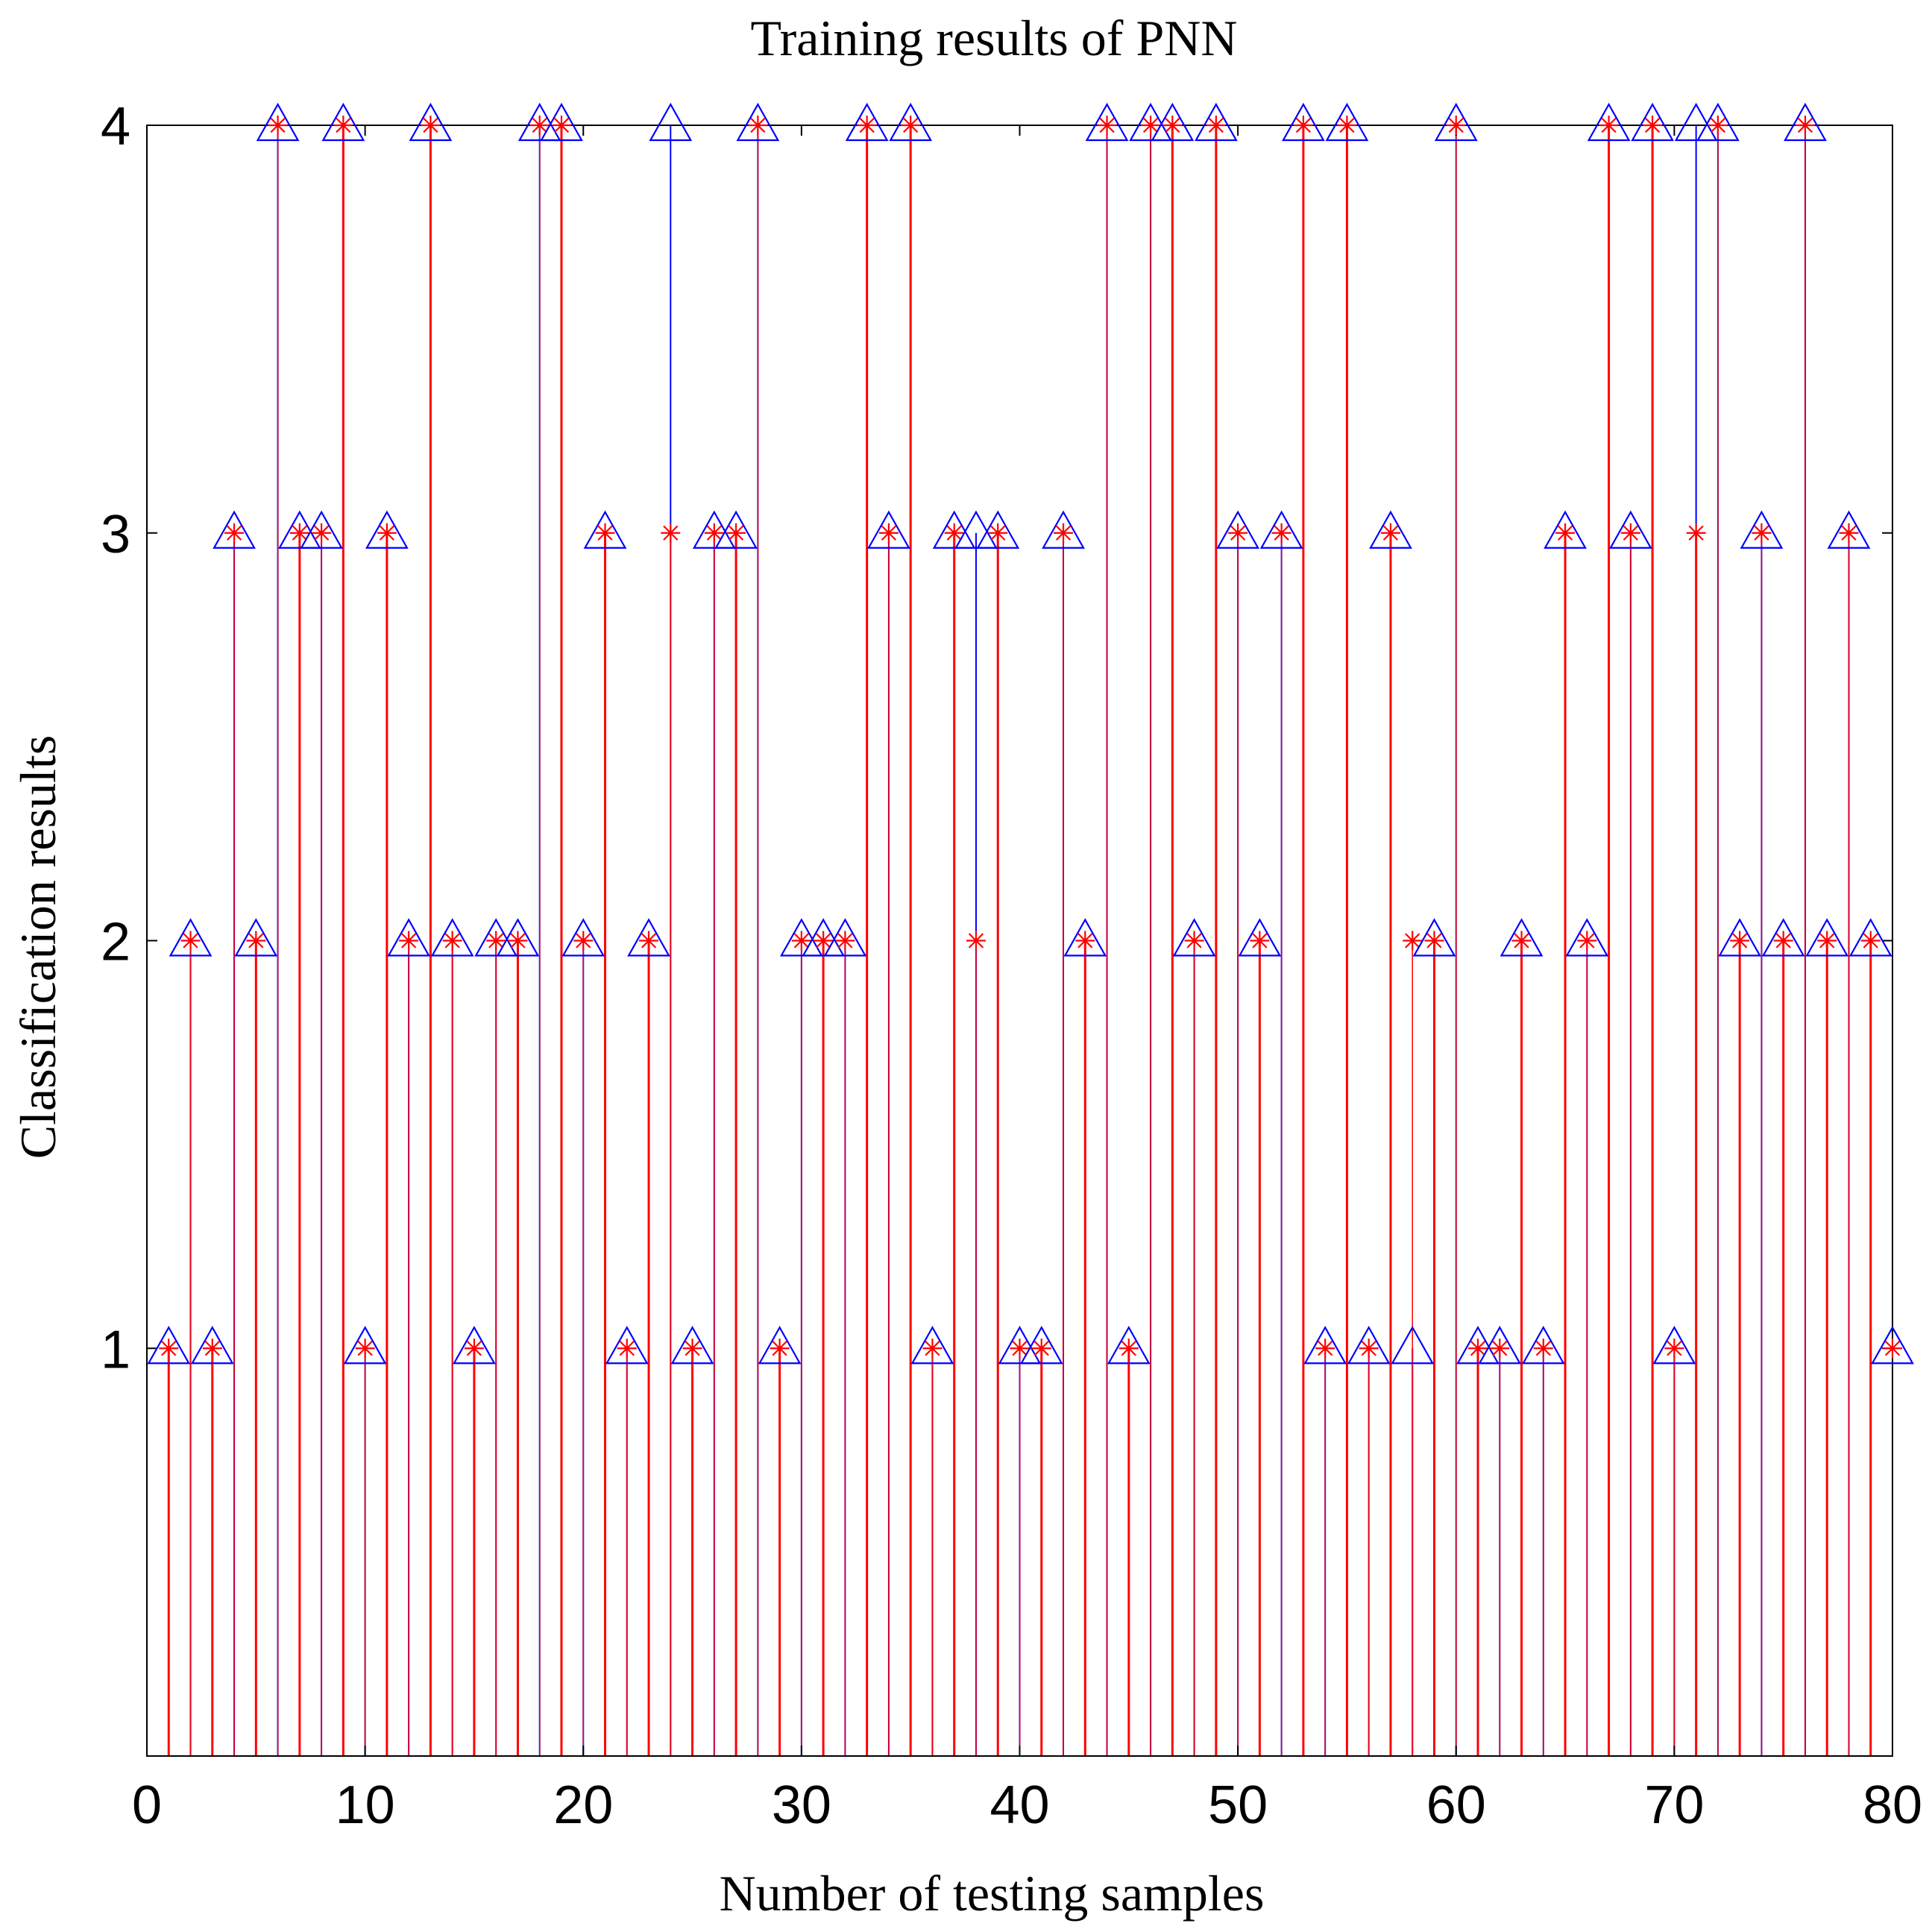  Describe the element at coordinates (583, 1805) in the screenshot. I see `x-tick-label: 20` at that location.